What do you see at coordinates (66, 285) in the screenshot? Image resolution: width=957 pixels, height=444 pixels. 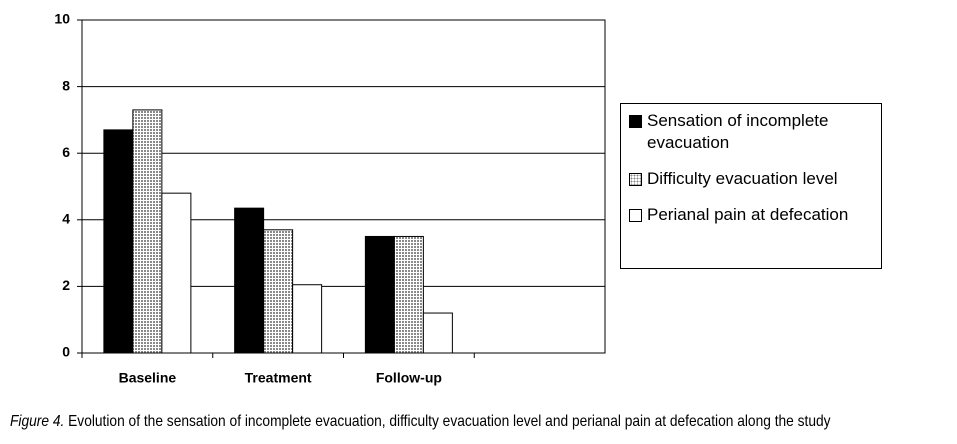 I see `y-tick-label: 2` at bounding box center [66, 285].